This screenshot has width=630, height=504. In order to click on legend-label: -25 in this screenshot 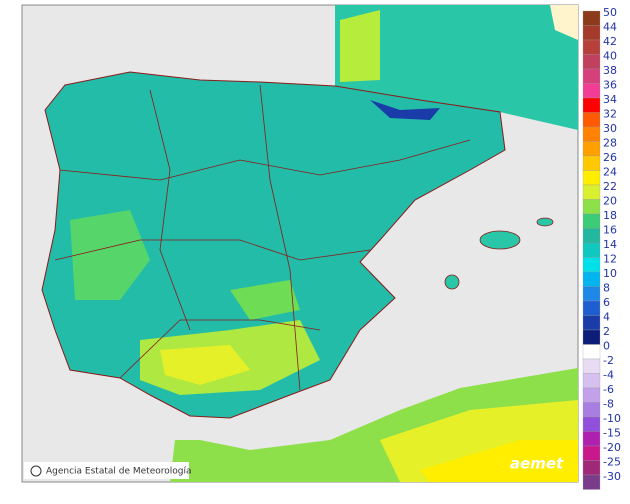, I will do `click(612, 462)`.